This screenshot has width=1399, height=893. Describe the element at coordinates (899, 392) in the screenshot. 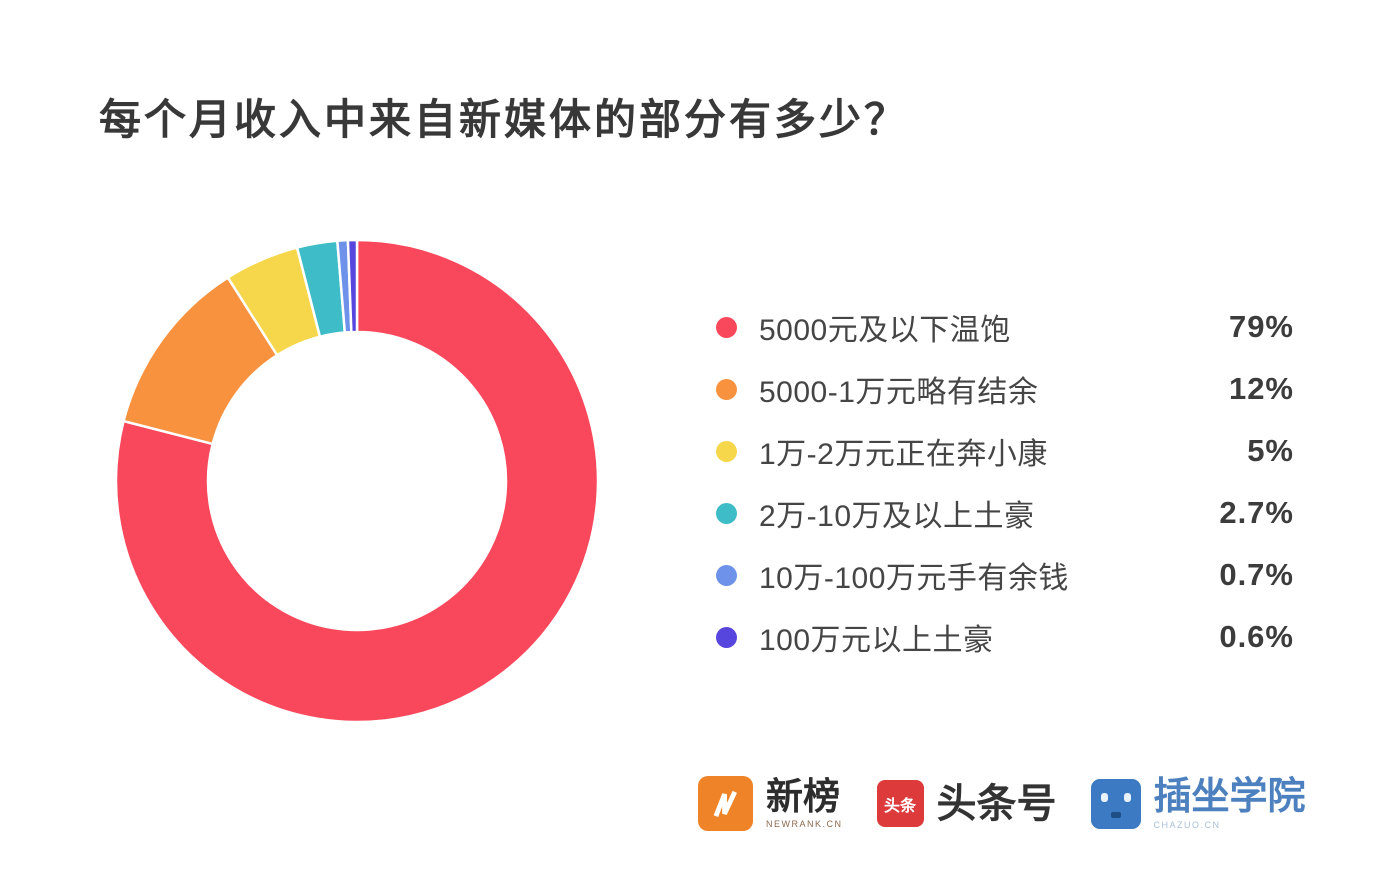

I see `legend-label: 5000-1万元略有结余` at that location.